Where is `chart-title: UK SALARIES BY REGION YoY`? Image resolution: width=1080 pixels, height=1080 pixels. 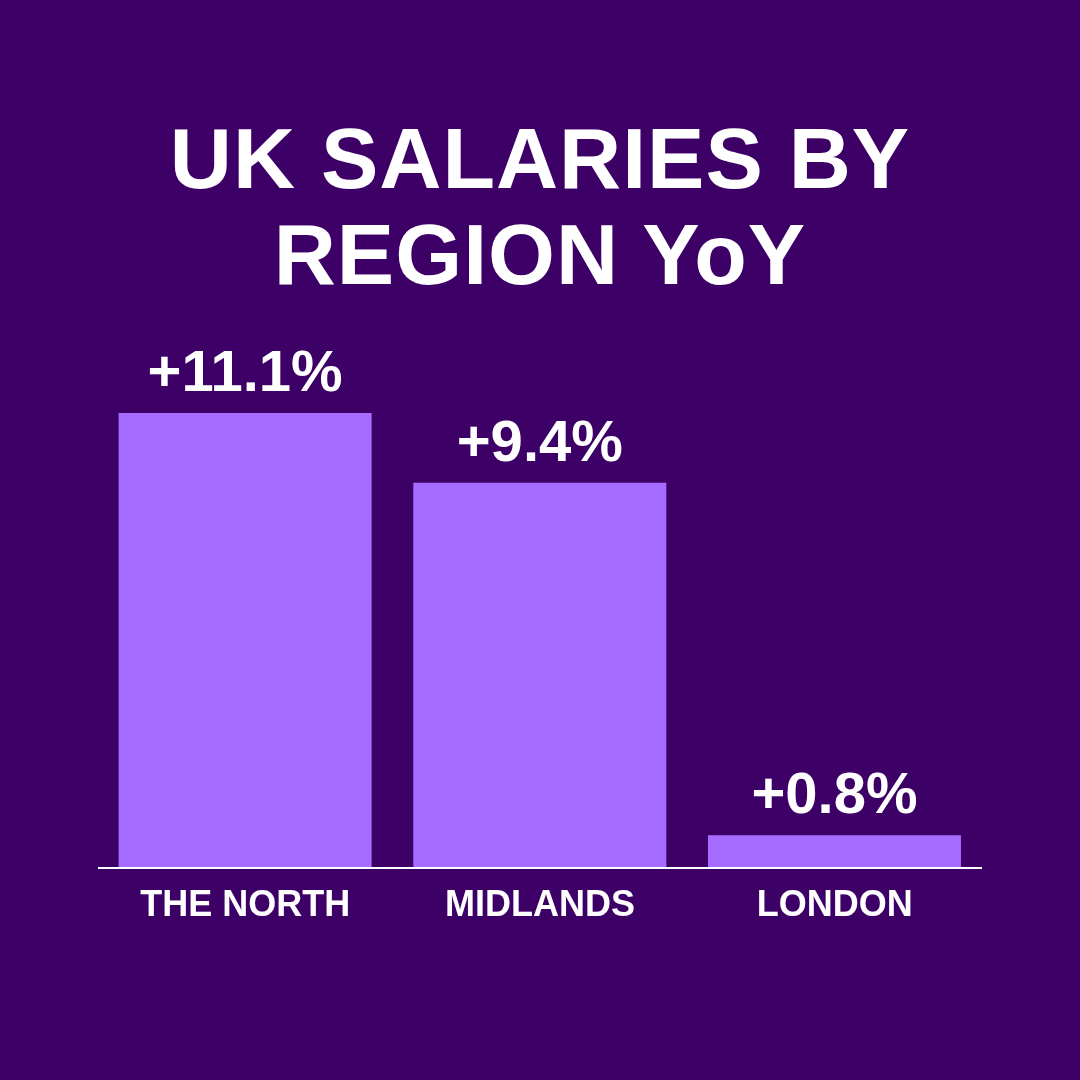 chart-title: UK SALARIES BY REGION YoY is located at coordinates (540, 206).